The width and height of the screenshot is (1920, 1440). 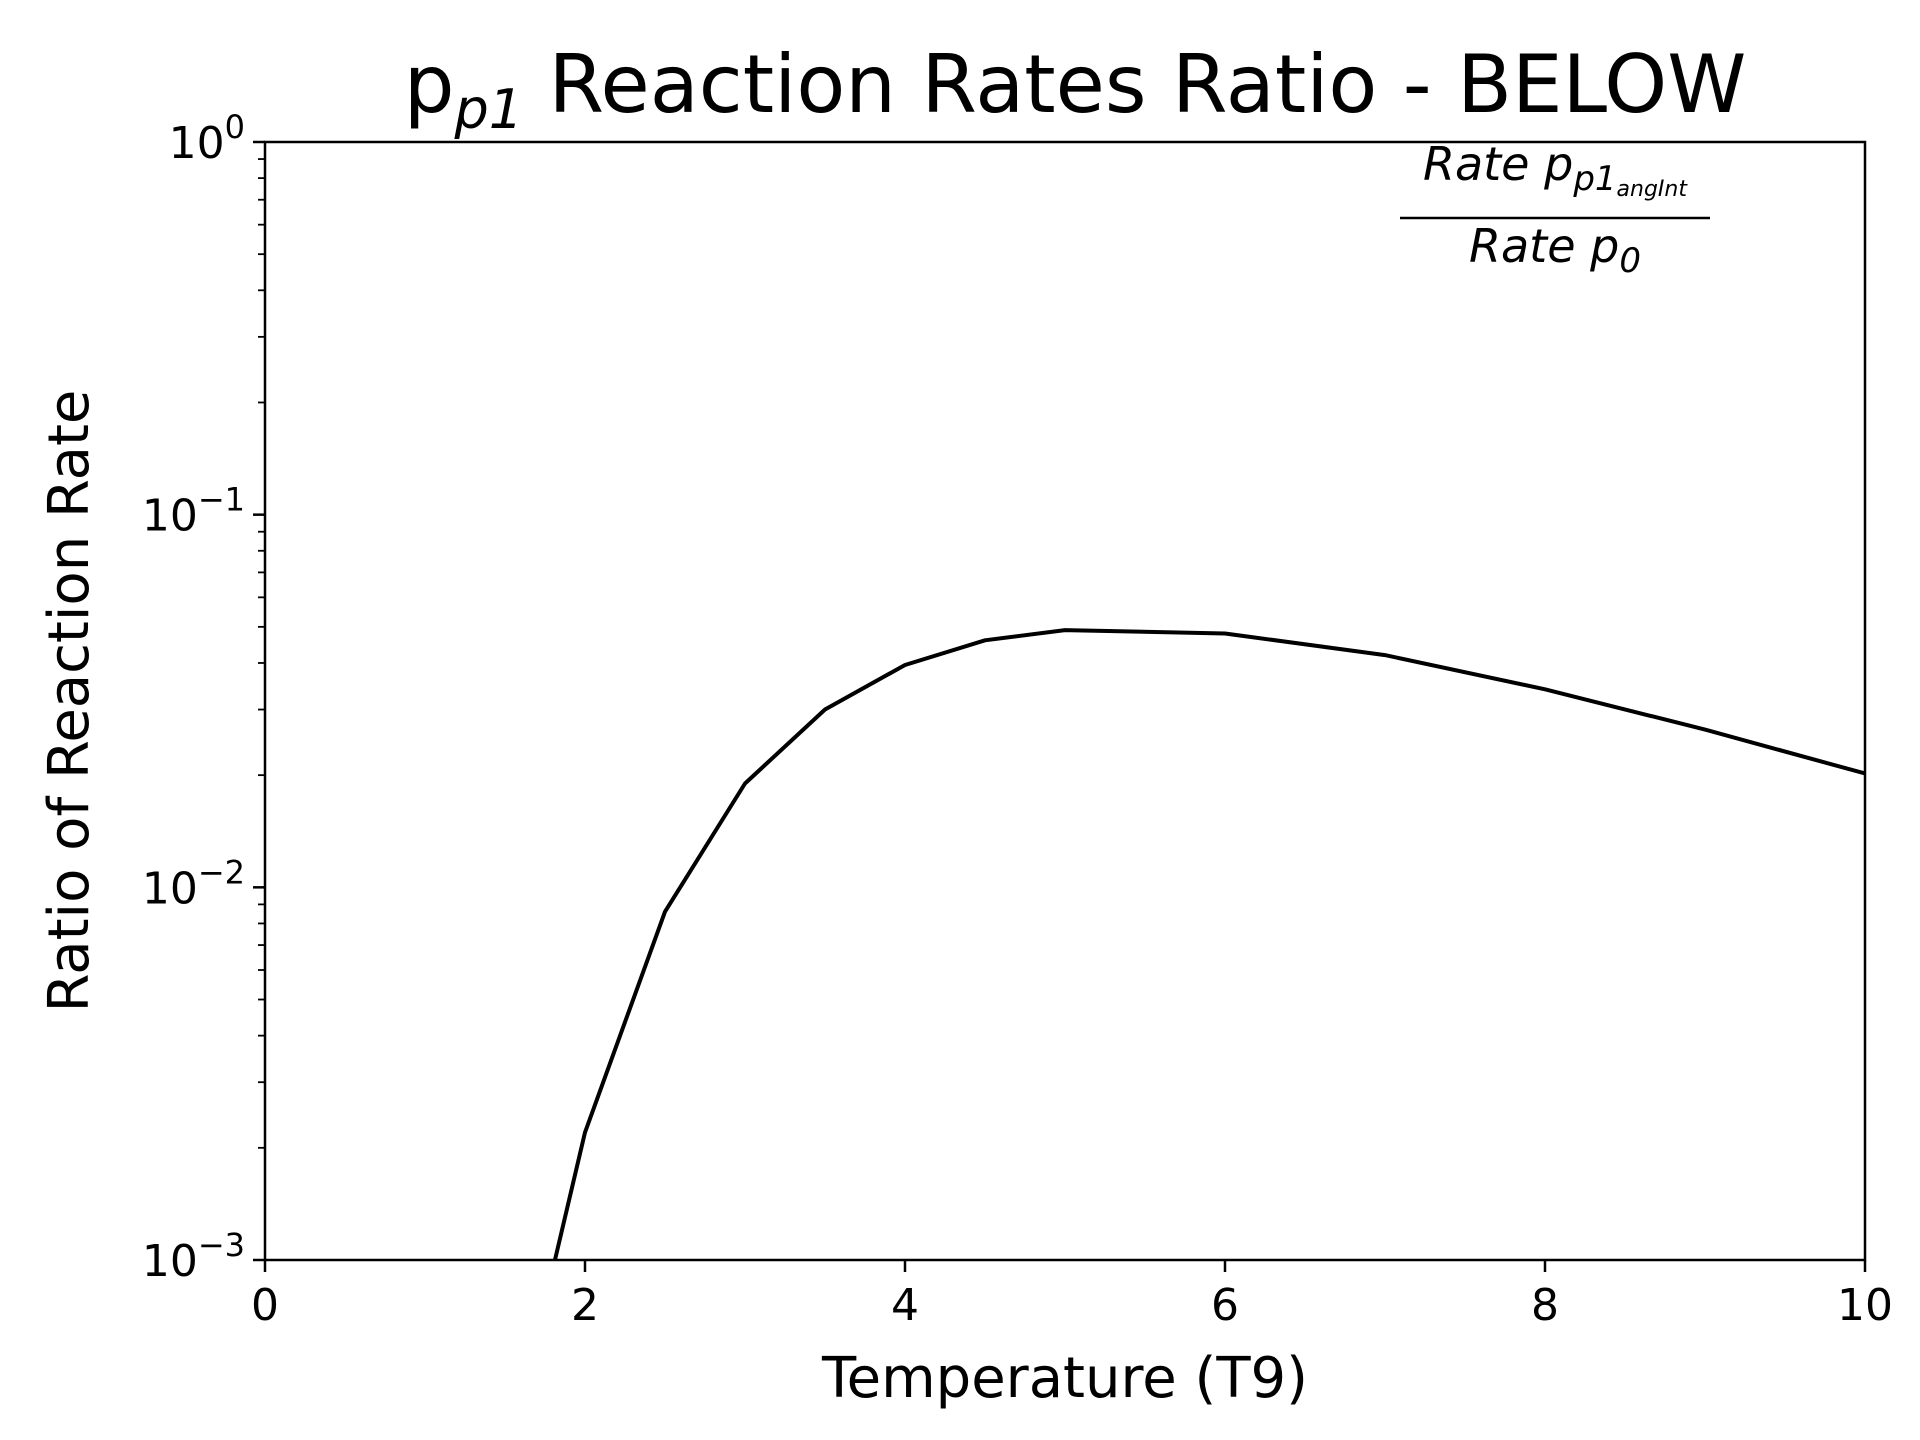 What do you see at coordinates (193, 511) in the screenshot?
I see `y-tick-label: 10⁻¹` at bounding box center [193, 511].